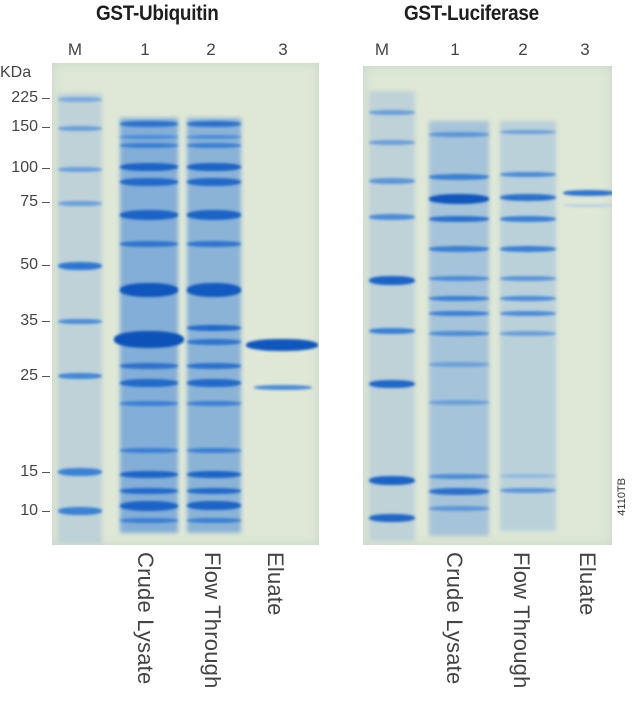 This screenshot has height=719, width=640. What do you see at coordinates (29, 201) in the screenshot?
I see `tick-label: 75` at bounding box center [29, 201].